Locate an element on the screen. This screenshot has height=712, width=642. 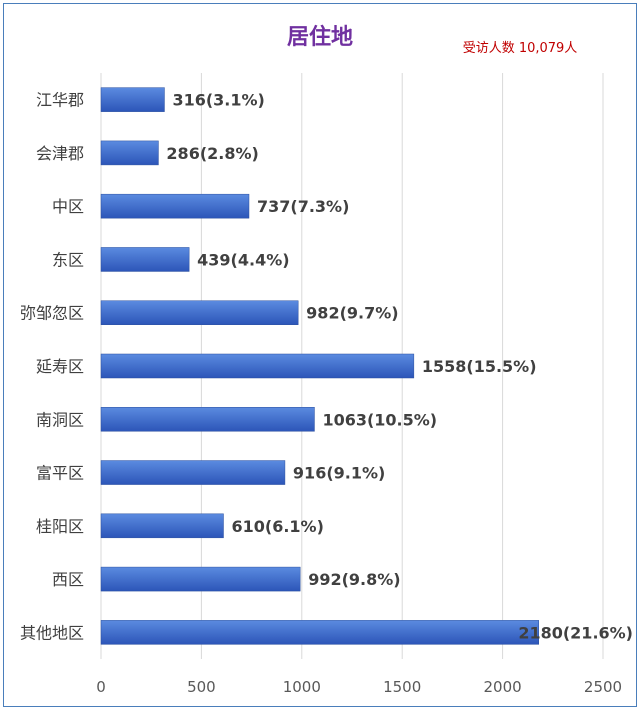
category-label: 富平区 is located at coordinates (60, 473).